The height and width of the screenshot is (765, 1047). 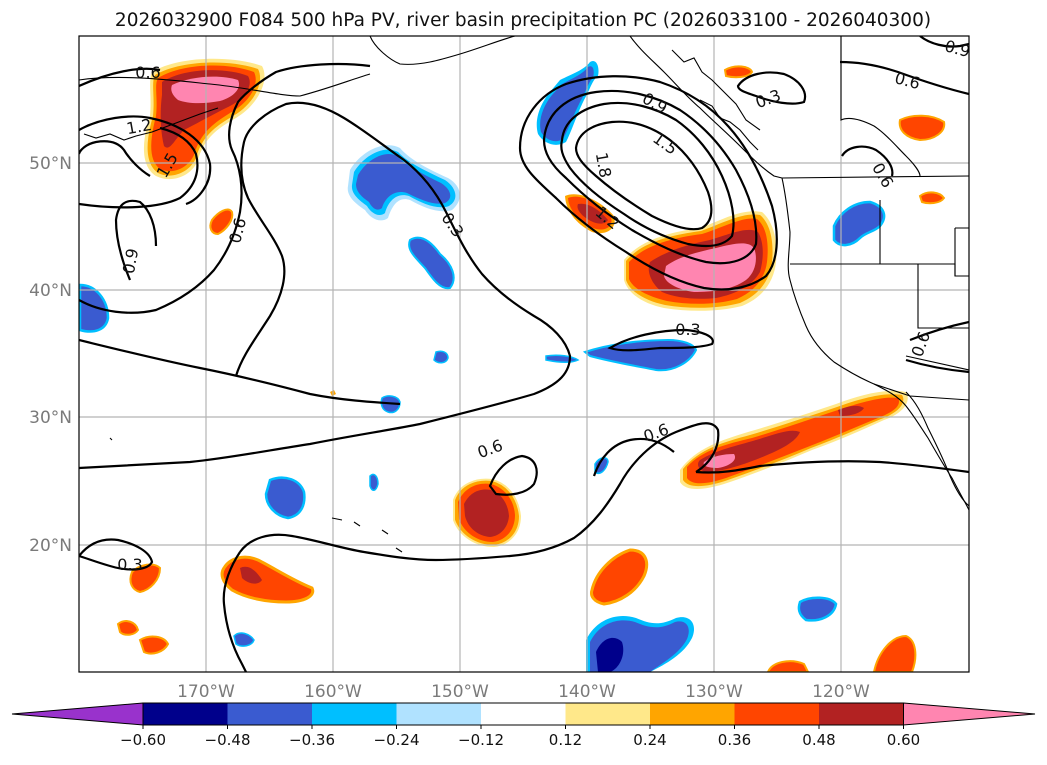 I want to click on contour-0.9-gulf, so click(x=648, y=183).